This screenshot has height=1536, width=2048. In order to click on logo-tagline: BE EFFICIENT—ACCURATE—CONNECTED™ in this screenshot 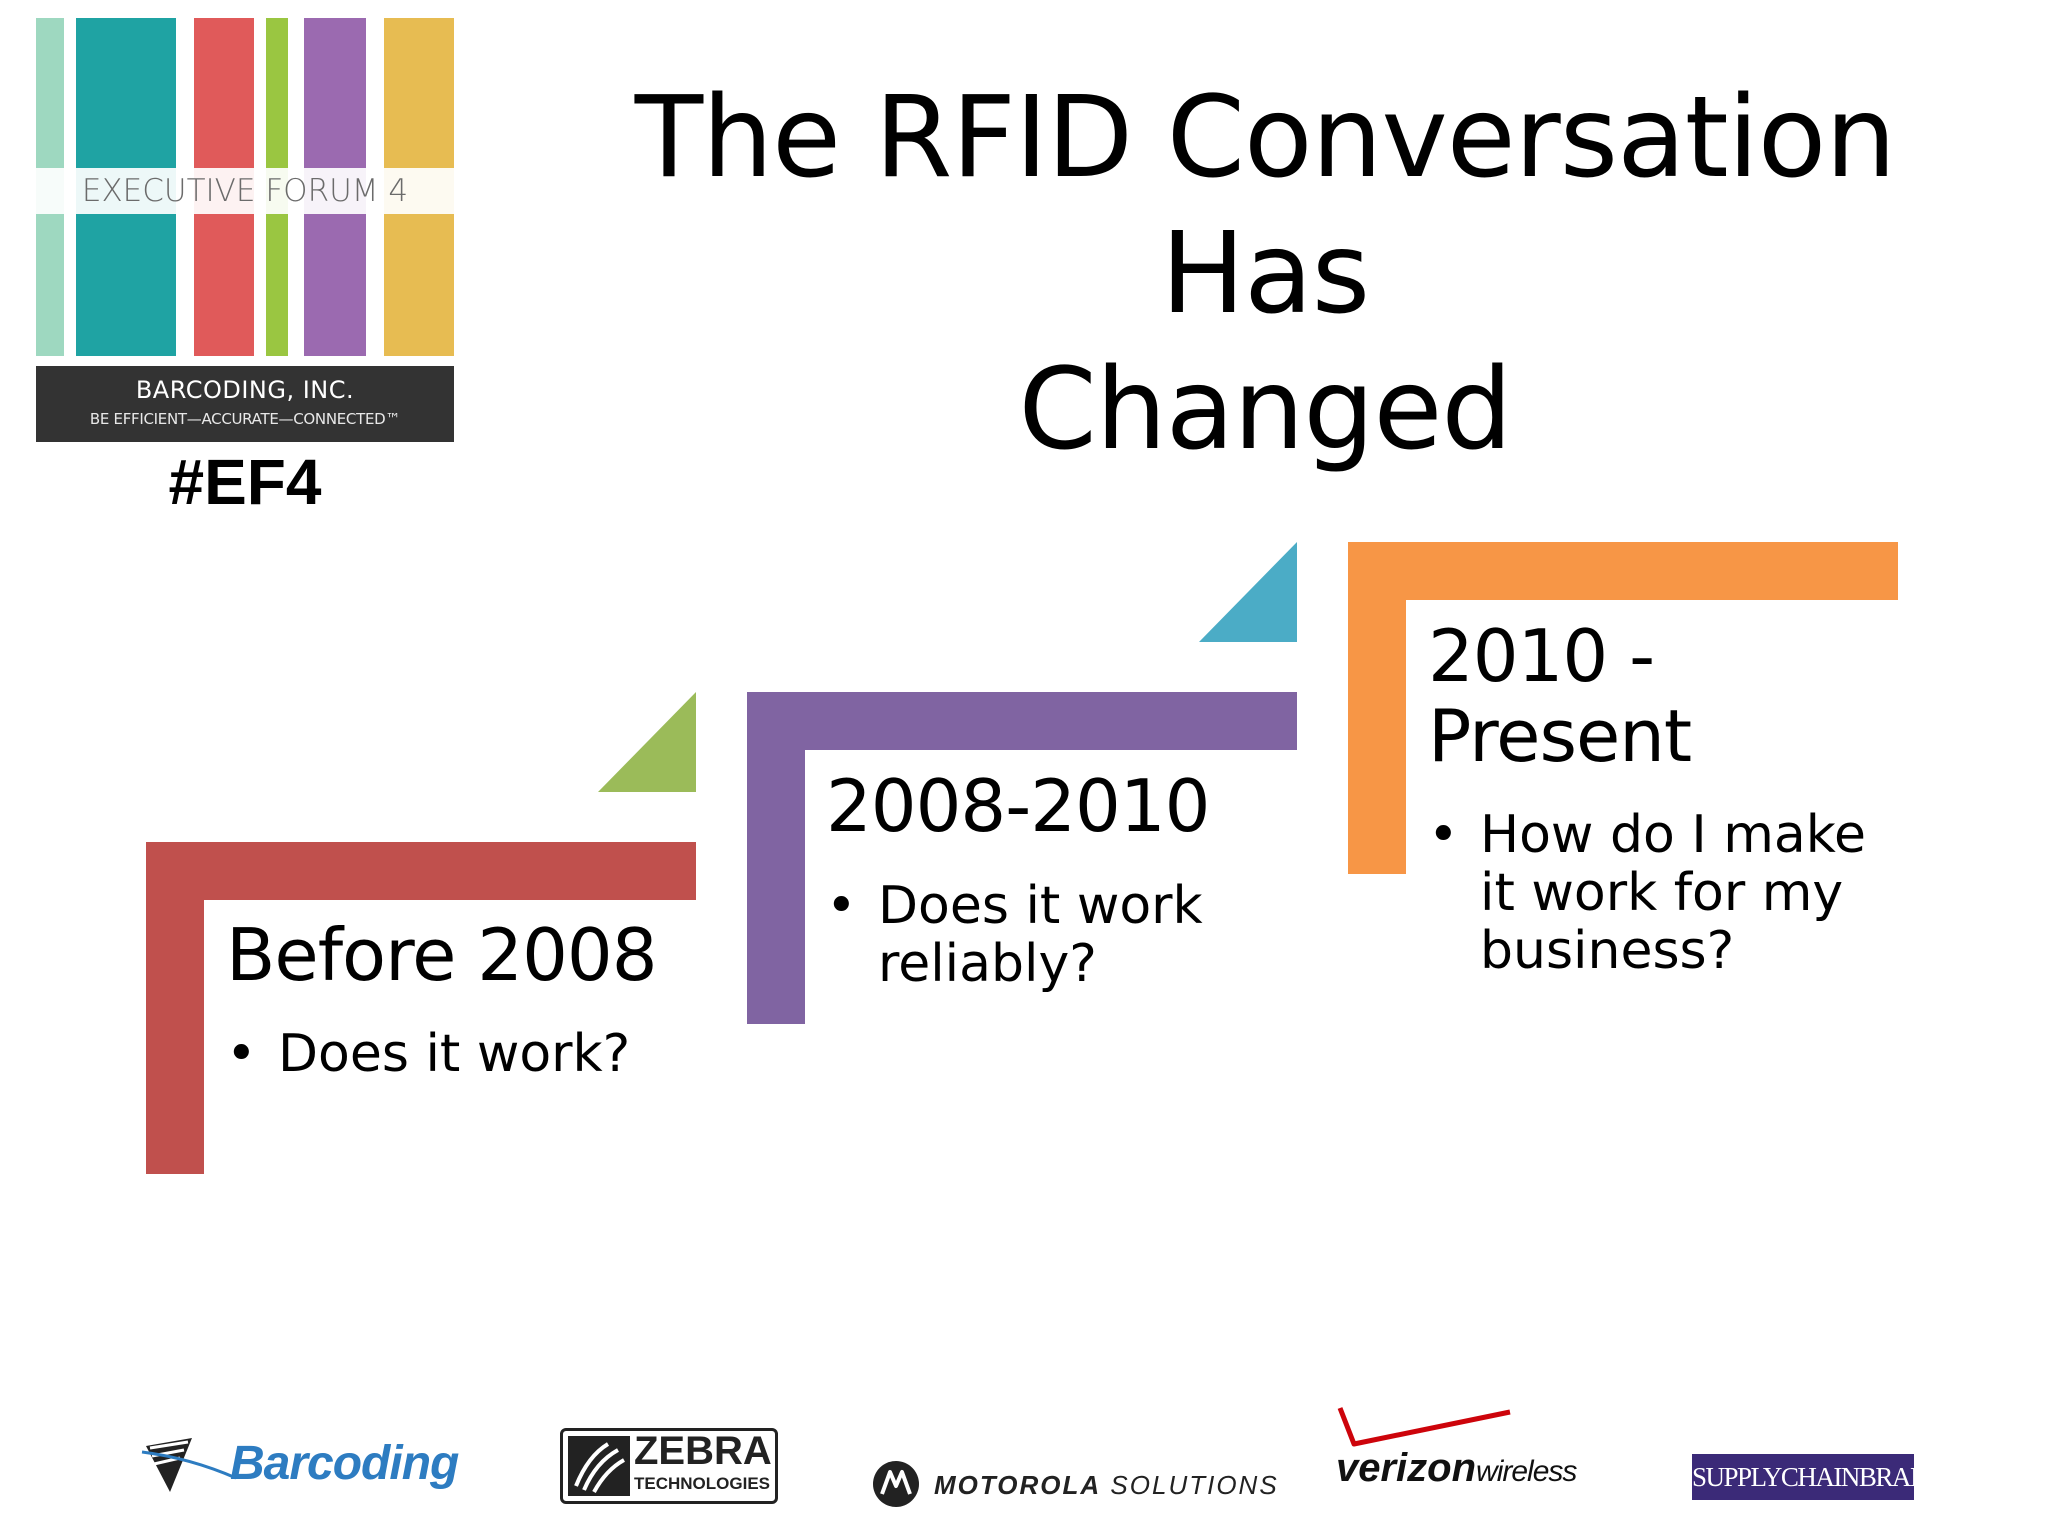, I will do `click(245, 419)`.